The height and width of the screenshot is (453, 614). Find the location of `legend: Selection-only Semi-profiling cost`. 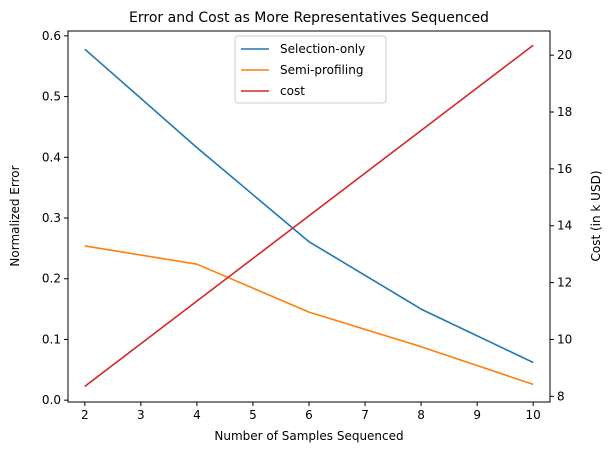

legend: Selection-only Semi-profiling cost is located at coordinates (310, 69).